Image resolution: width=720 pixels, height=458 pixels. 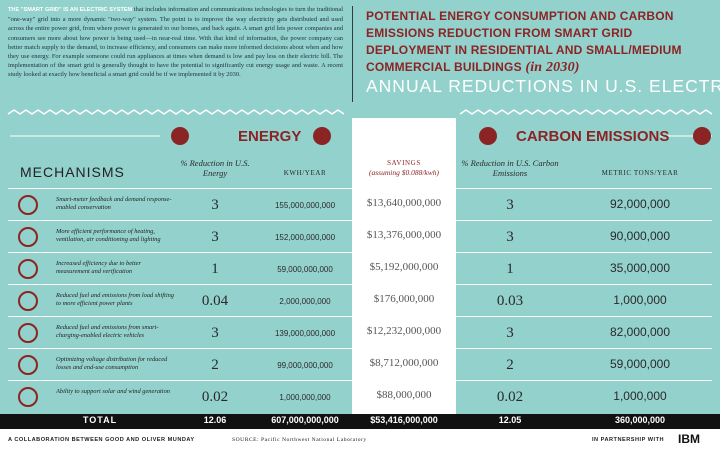 What do you see at coordinates (305, 205) in the screenshot?
I see `table-cell: 155,000,000,000` at bounding box center [305, 205].